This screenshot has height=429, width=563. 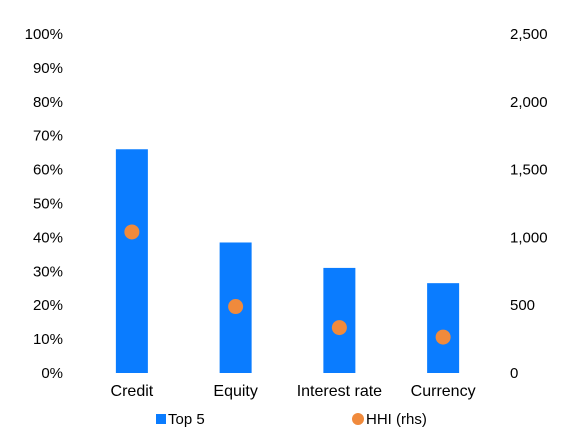 What do you see at coordinates (293, 391) in the screenshot?
I see `category-labels: Credit Equity Interest rate Currency` at bounding box center [293, 391].